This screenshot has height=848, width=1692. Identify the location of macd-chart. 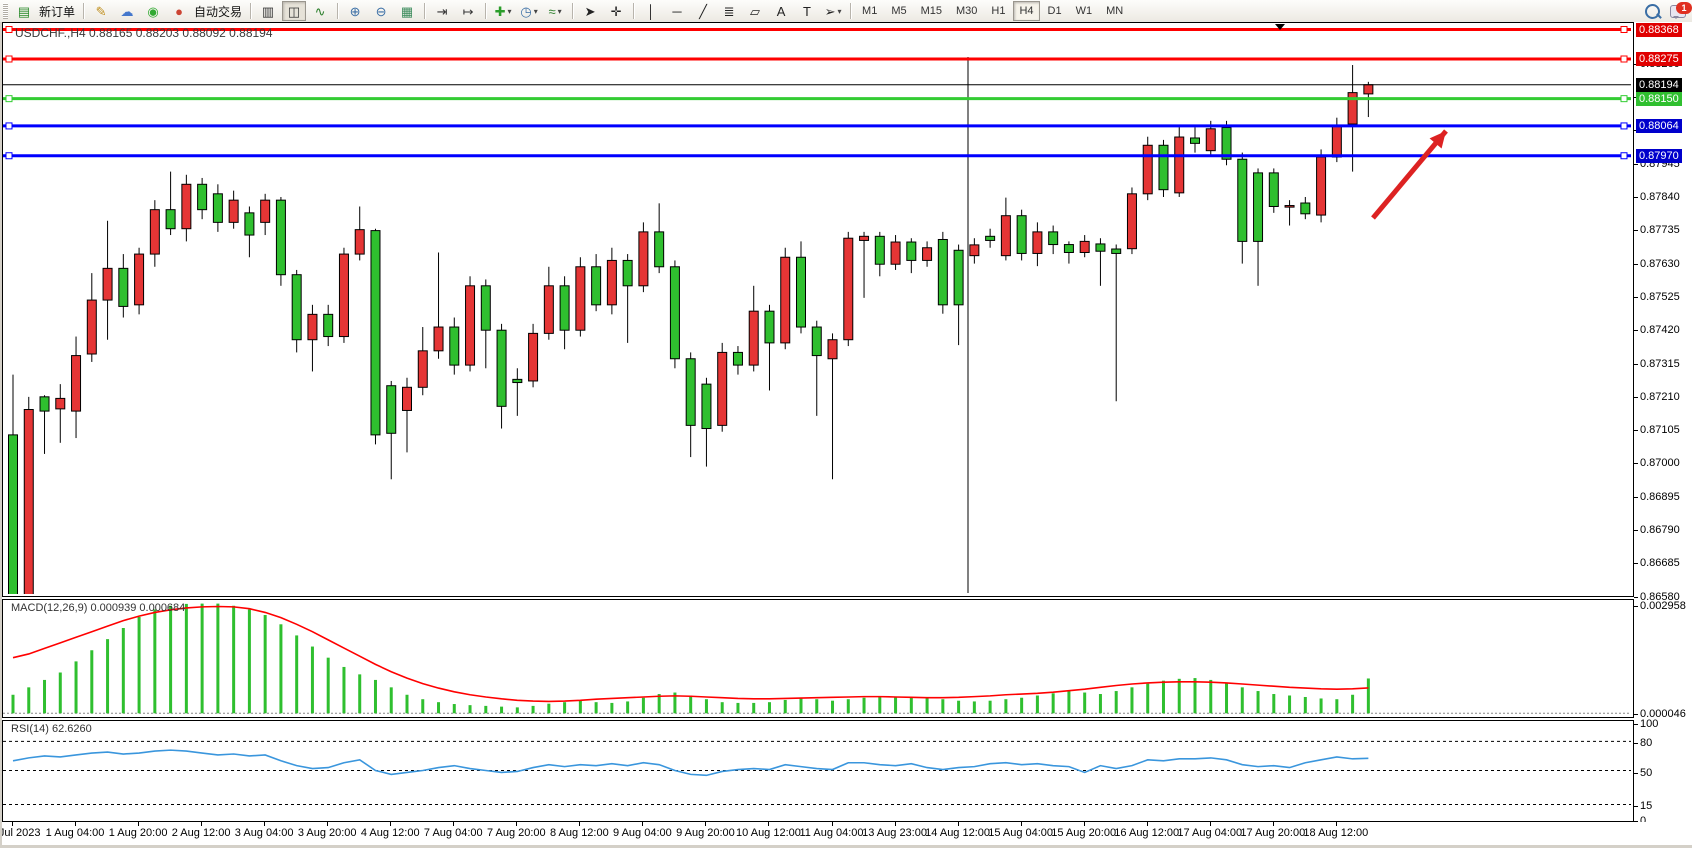
(817, 658).